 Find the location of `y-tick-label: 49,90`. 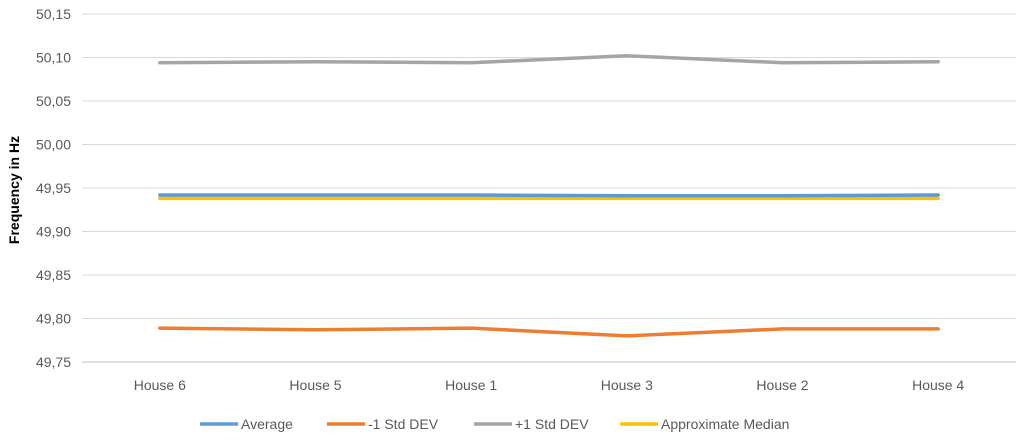

y-tick-label: 49,90 is located at coordinates (53, 232).